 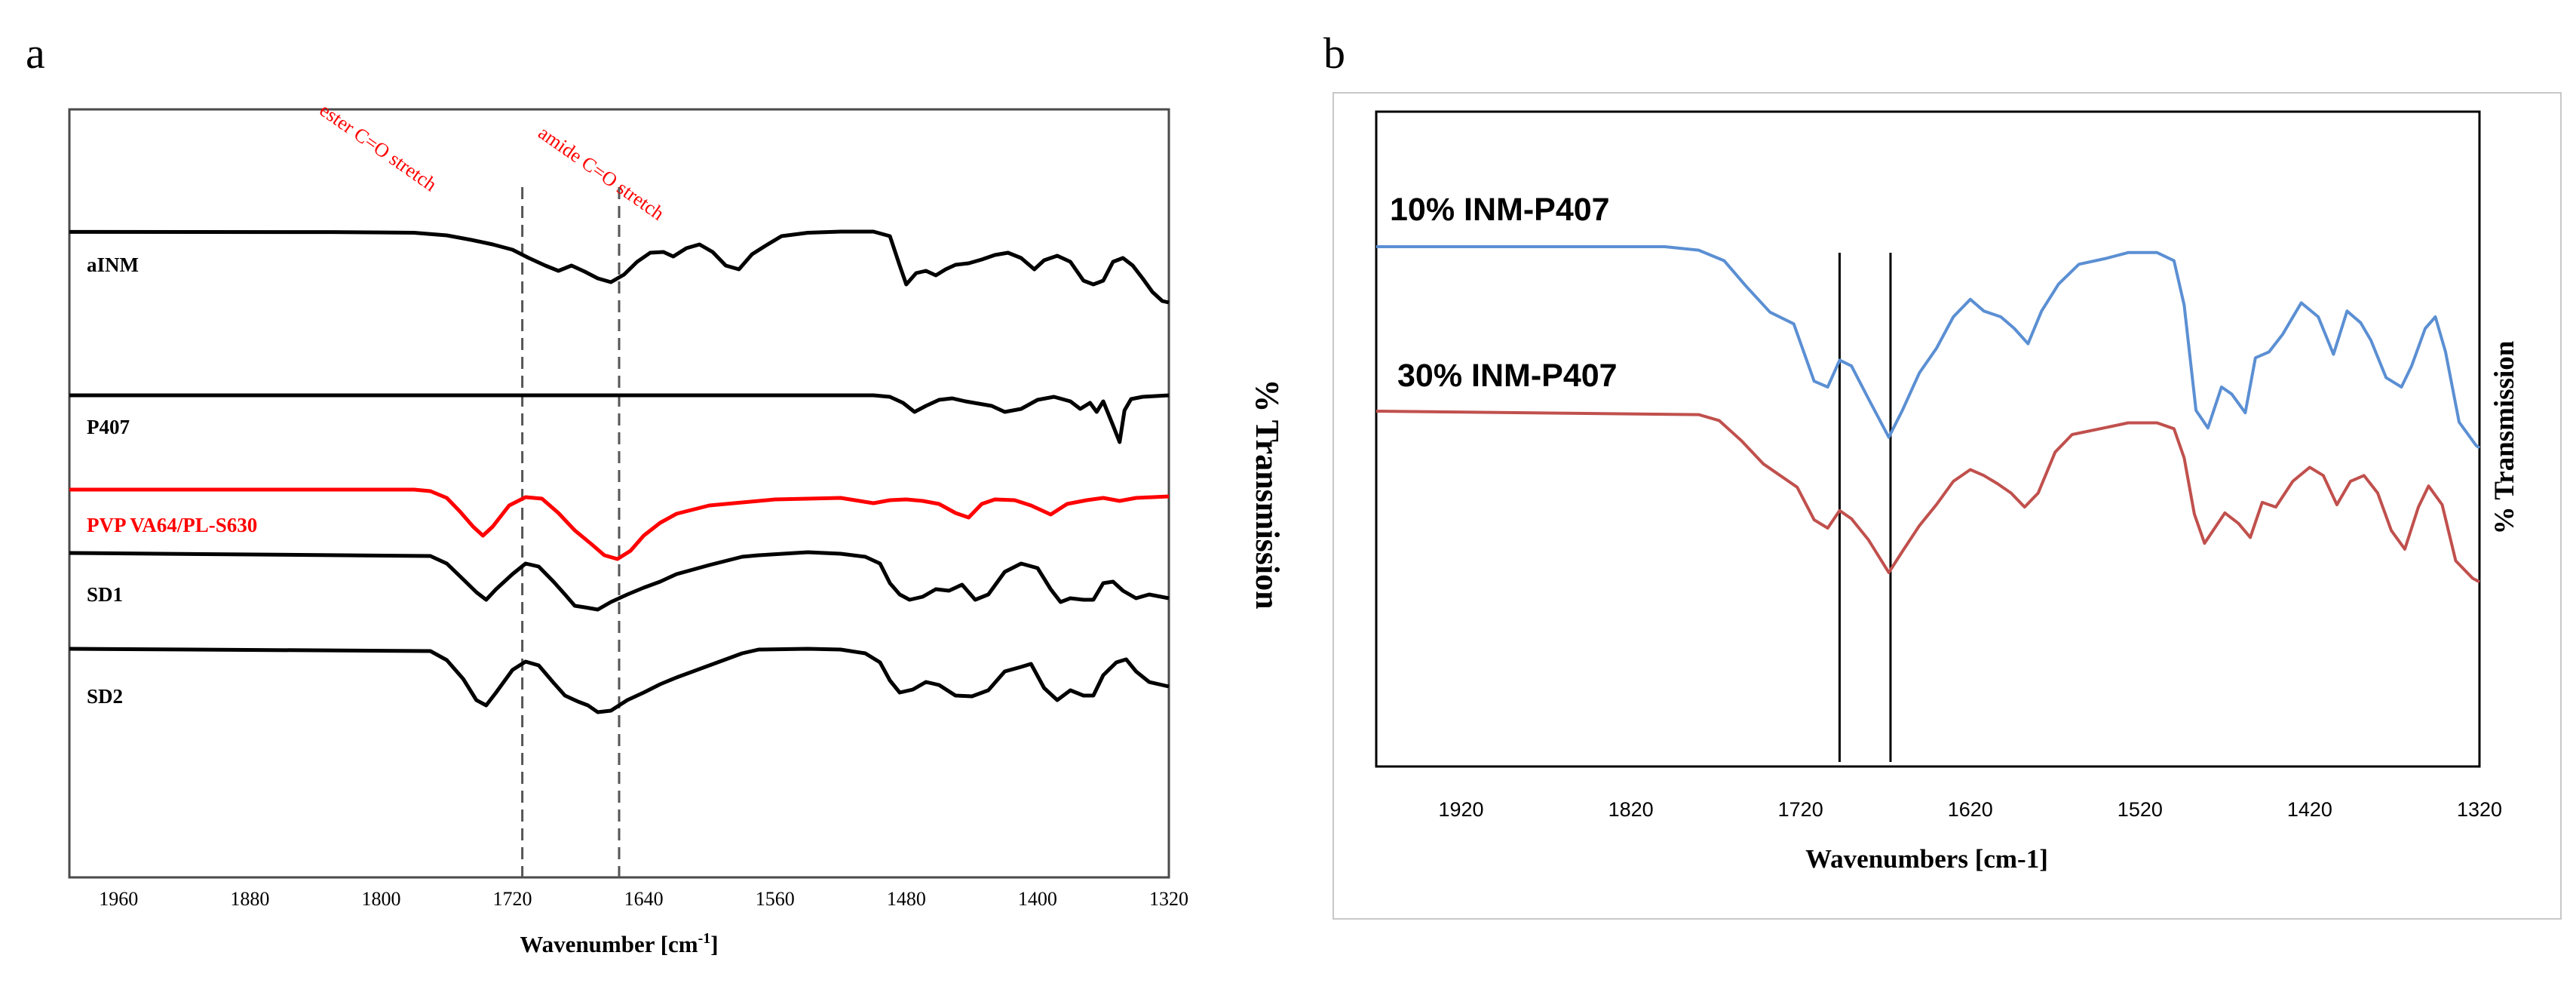 I want to click on panel-b-x-axis-title: Wavenumbers [cm-1], so click(x=1926, y=859).